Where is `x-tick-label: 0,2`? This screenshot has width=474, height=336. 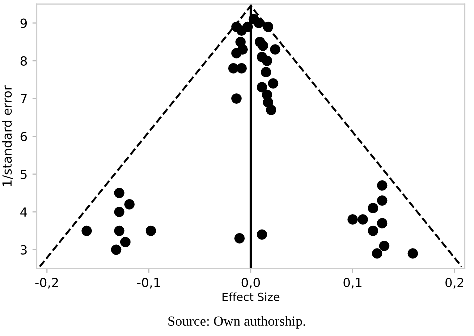
x-tick-label: 0,2 is located at coordinates (455, 283).